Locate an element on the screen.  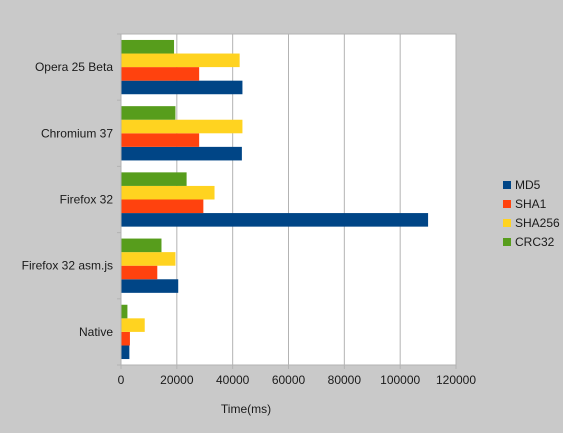
x-tick-label: 0 is located at coordinates (121, 380).